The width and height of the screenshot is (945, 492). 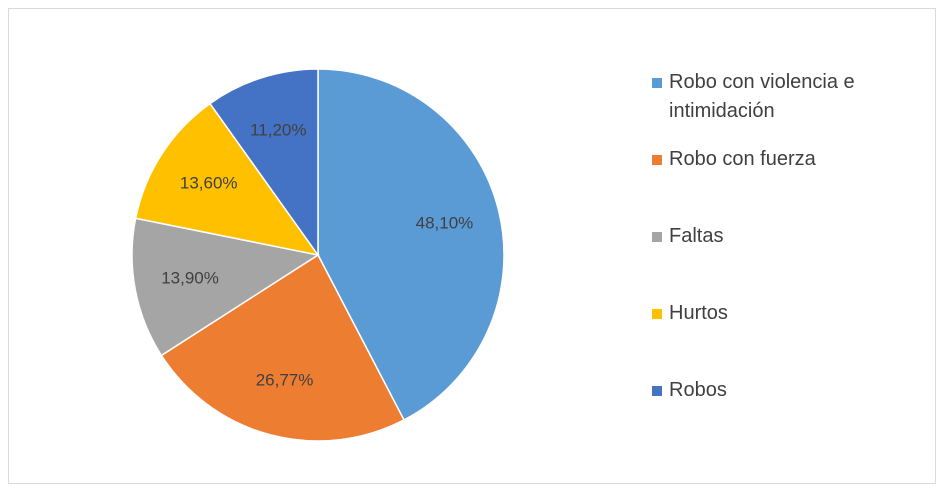 I want to click on data-label: 13,60%, so click(x=209, y=183).